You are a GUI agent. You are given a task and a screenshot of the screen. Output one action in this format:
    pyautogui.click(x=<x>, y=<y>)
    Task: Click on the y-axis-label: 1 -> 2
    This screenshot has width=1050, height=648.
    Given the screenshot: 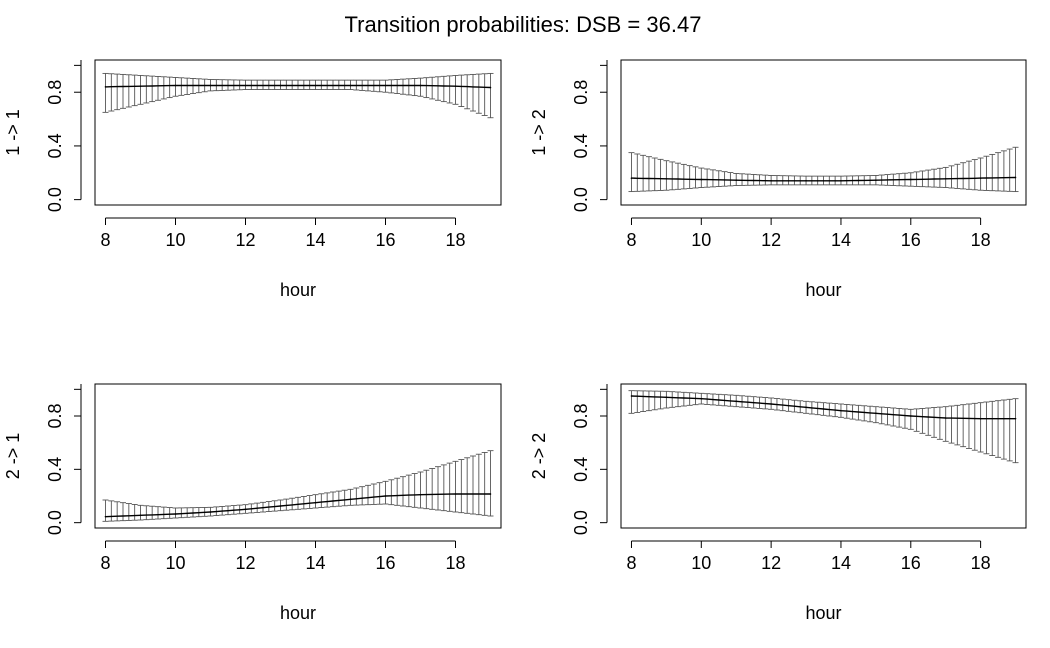 What is the action you would take?
    pyautogui.click(x=539, y=132)
    